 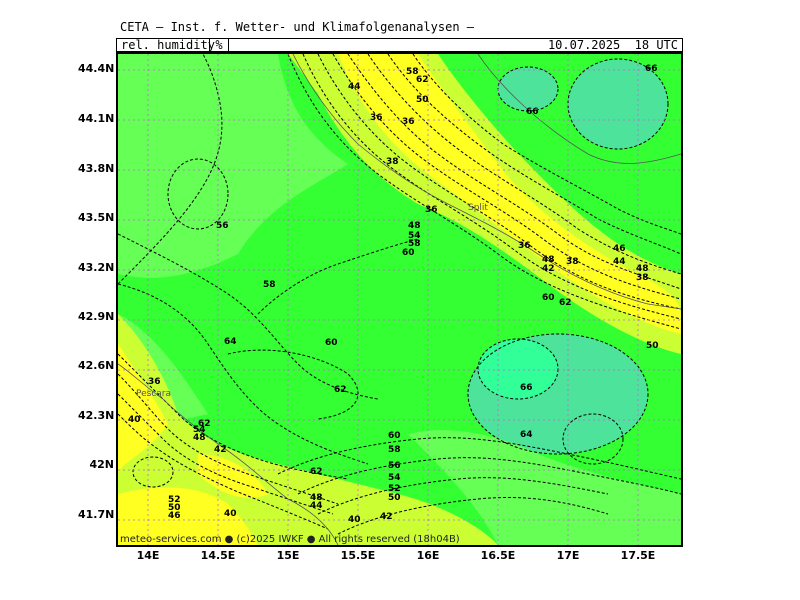 What do you see at coordinates (96, 415) in the screenshot?
I see `lat-label: 42.3N` at bounding box center [96, 415].